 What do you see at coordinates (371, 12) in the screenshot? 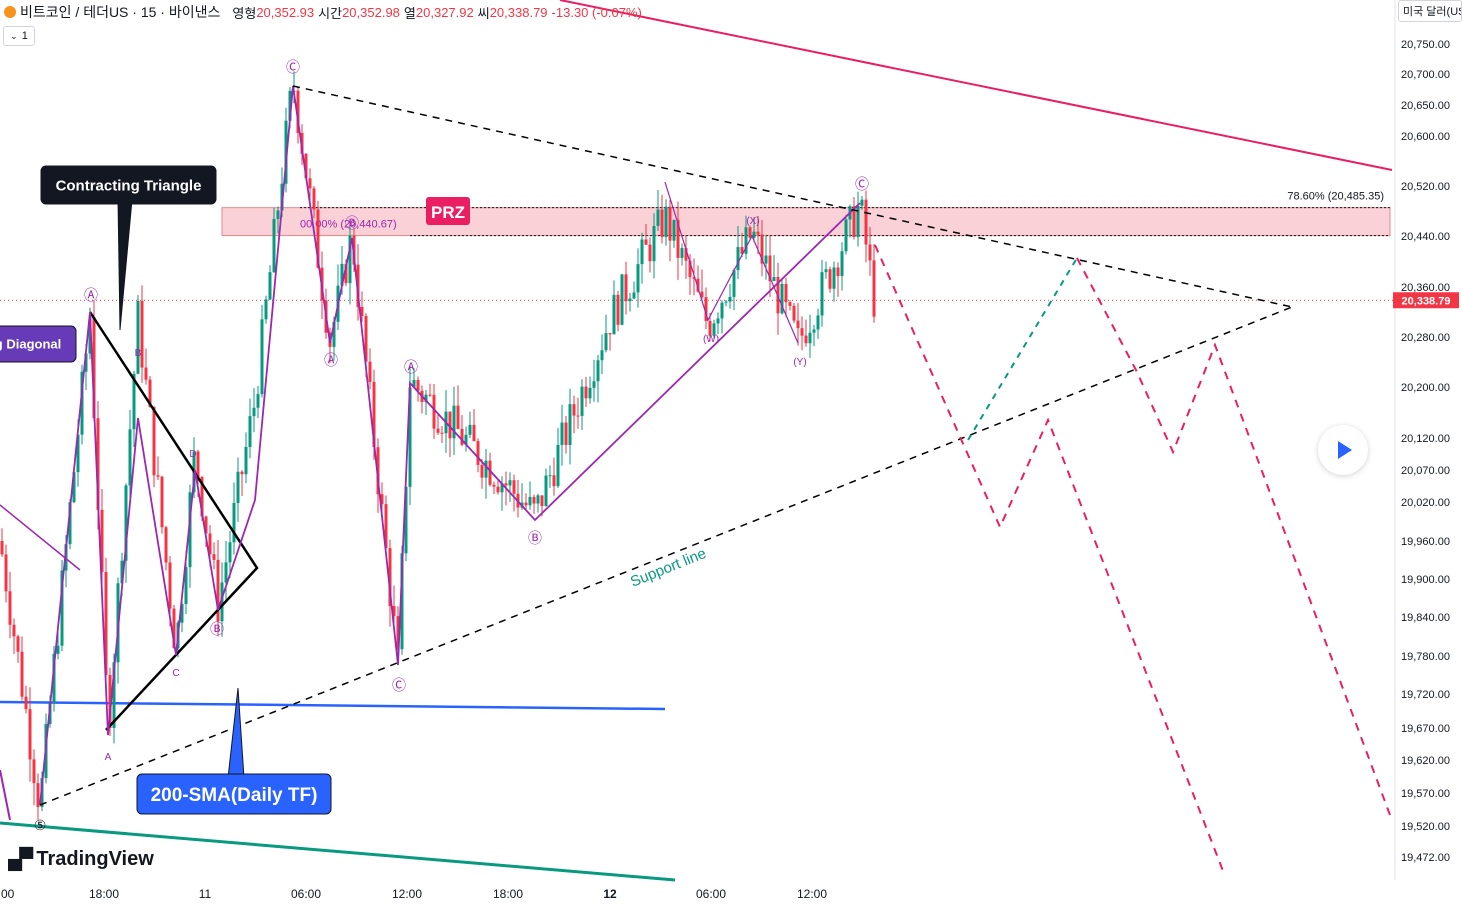
I see `high-value: 20,352.98` at bounding box center [371, 12].